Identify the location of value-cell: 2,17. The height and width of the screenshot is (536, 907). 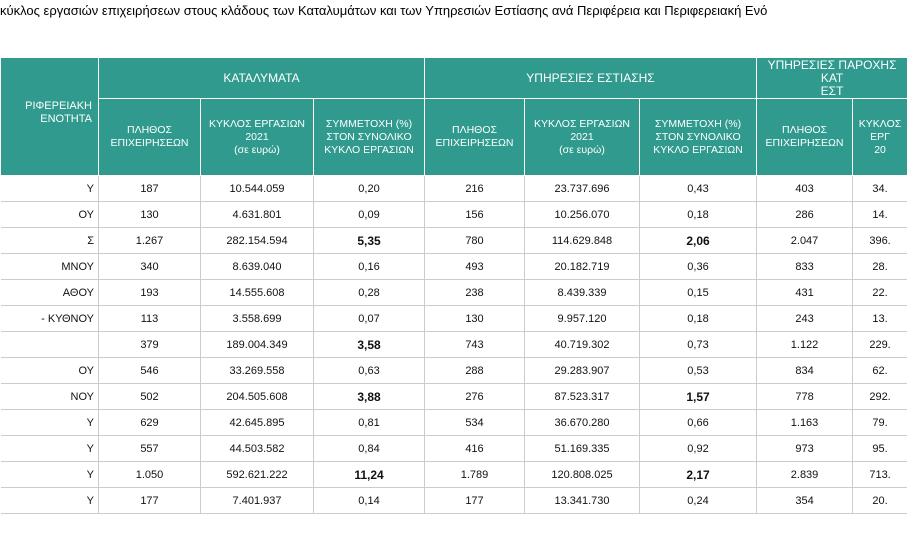
(698, 474).